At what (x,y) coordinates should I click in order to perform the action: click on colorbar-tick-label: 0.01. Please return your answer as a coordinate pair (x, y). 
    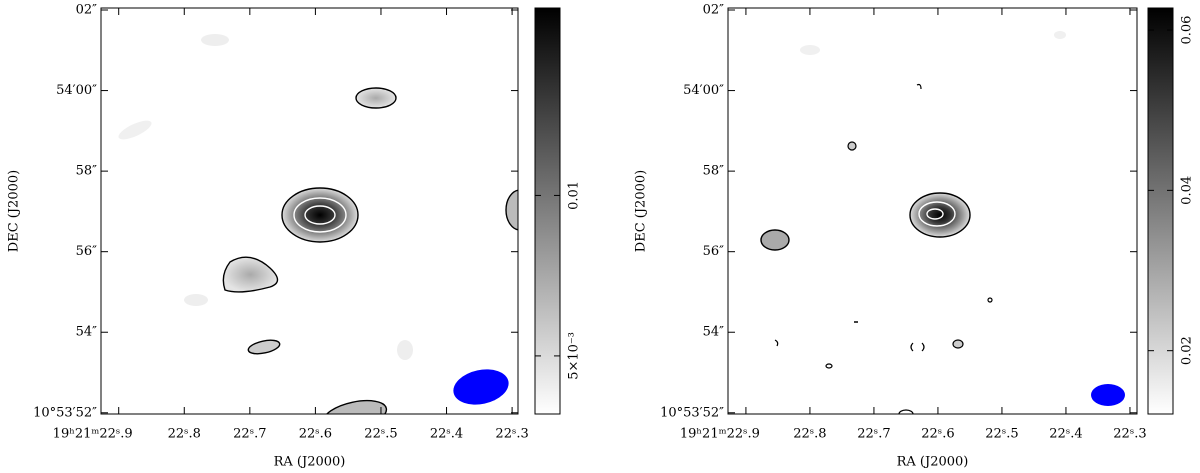
    Looking at the image, I should click on (574, 195).